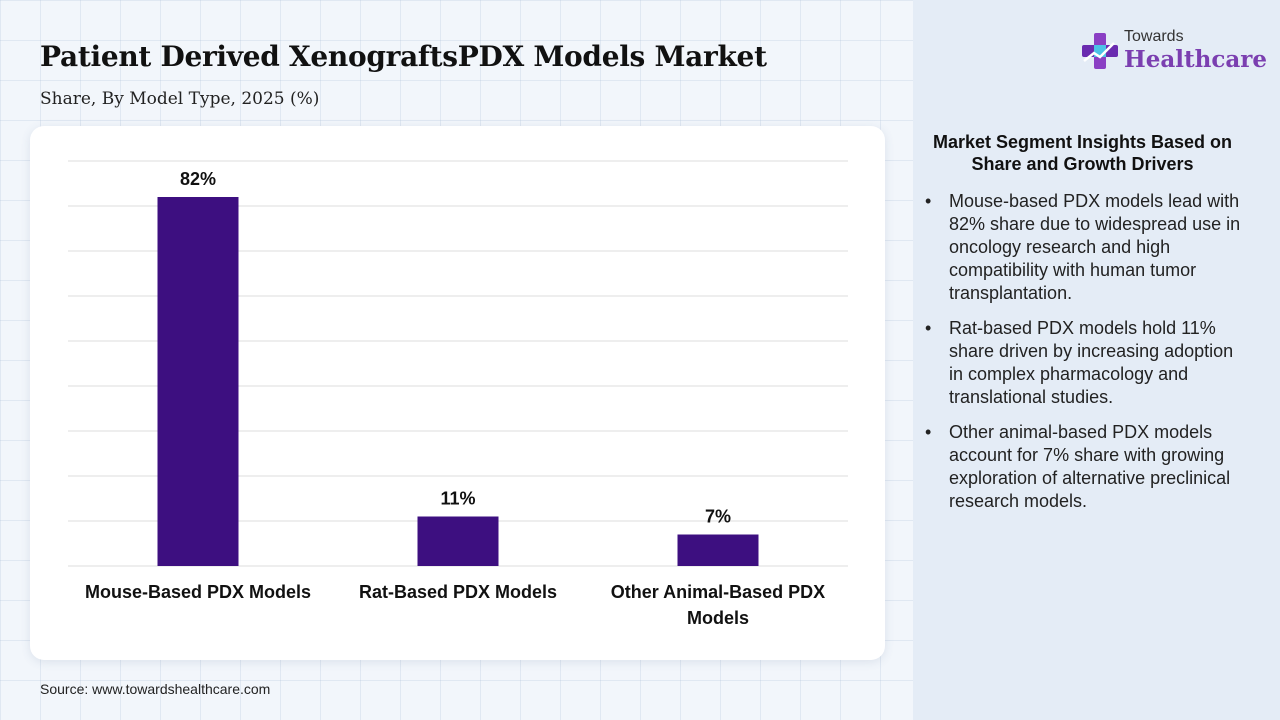 This screenshot has width=1280, height=720. What do you see at coordinates (458, 592) in the screenshot?
I see `category-label-1: Rat-Based PDX Models` at bounding box center [458, 592].